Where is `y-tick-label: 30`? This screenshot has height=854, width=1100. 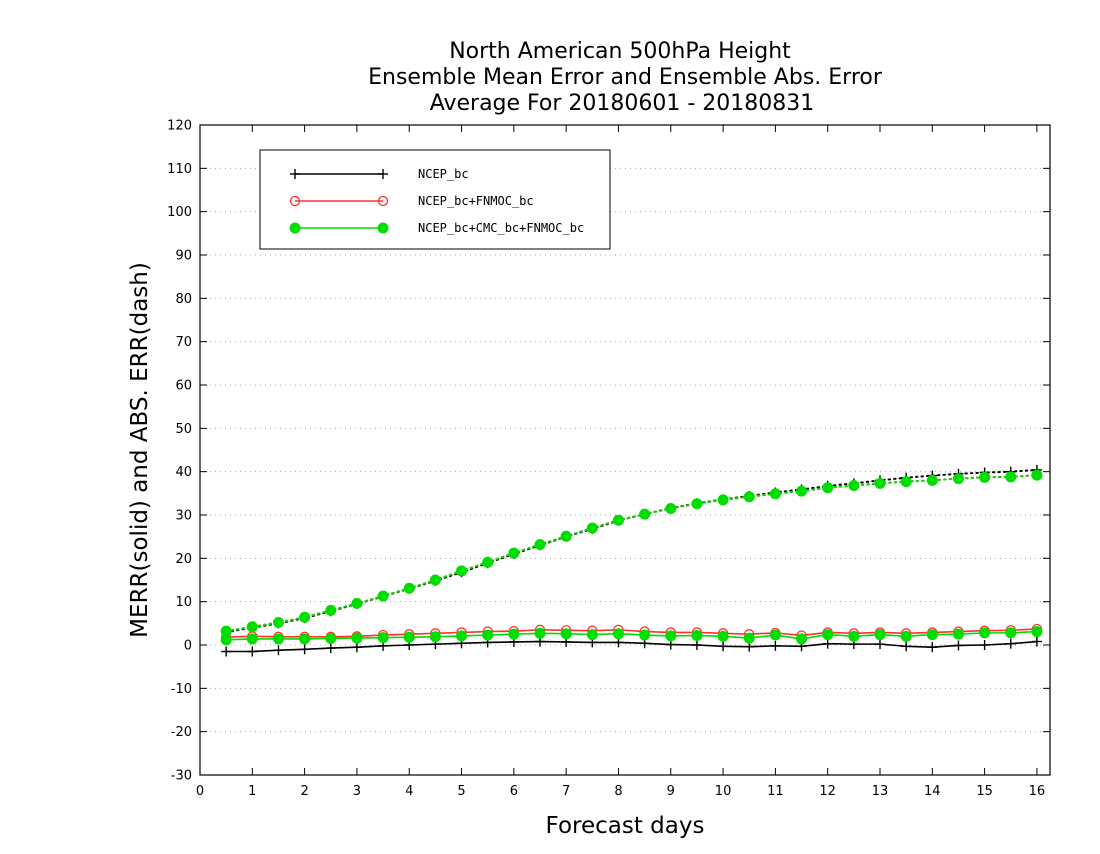
y-tick-label: 30 is located at coordinates (183, 516).